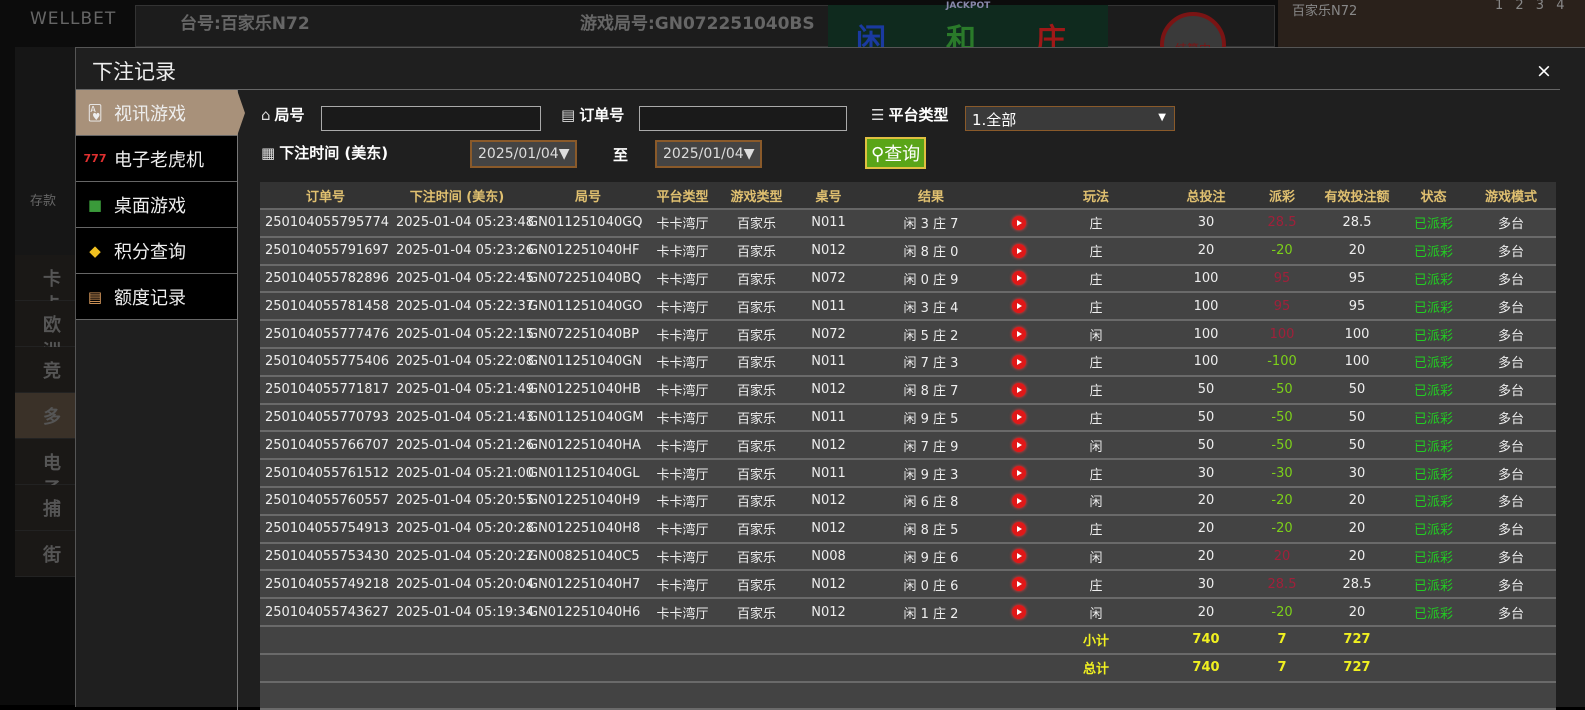 Image resolution: width=1585 pixels, height=710 pixels. What do you see at coordinates (524, 154) in the screenshot?
I see `date-from-picker: 2025/01/04▼` at bounding box center [524, 154].